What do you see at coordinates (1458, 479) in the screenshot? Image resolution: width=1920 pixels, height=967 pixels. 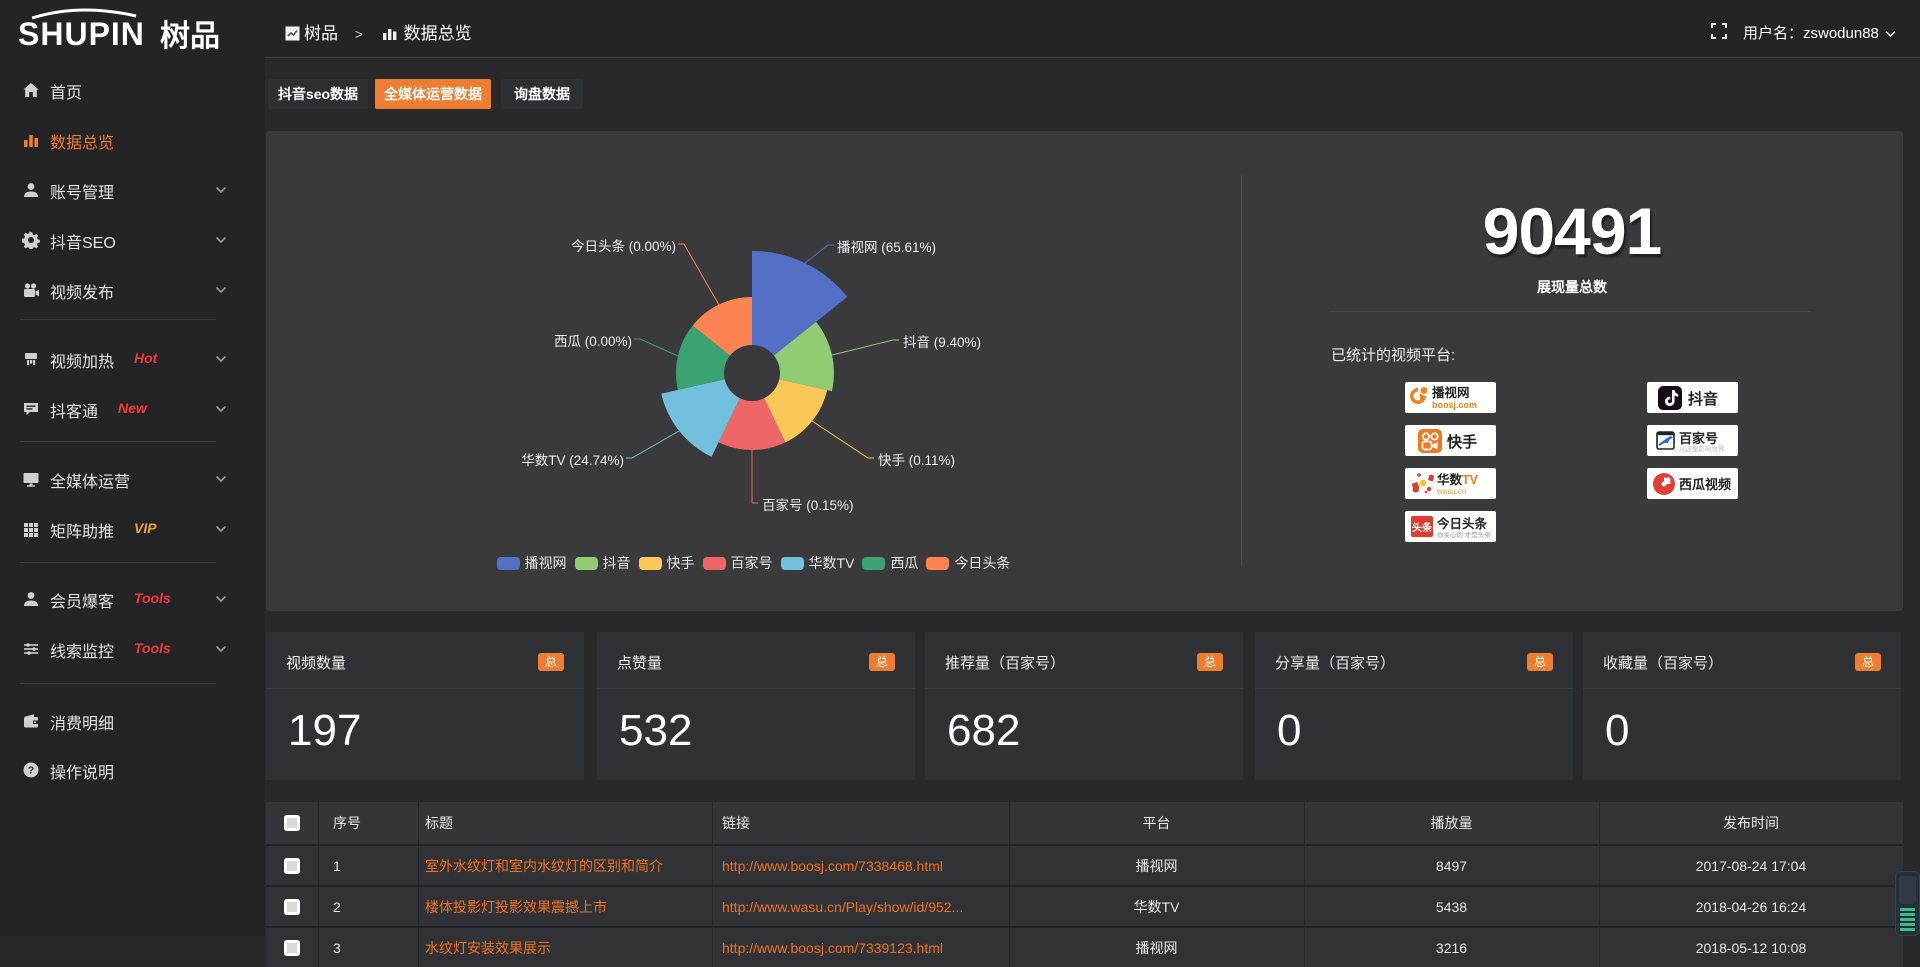 I see `svg-text: 华数TV` at bounding box center [1458, 479].